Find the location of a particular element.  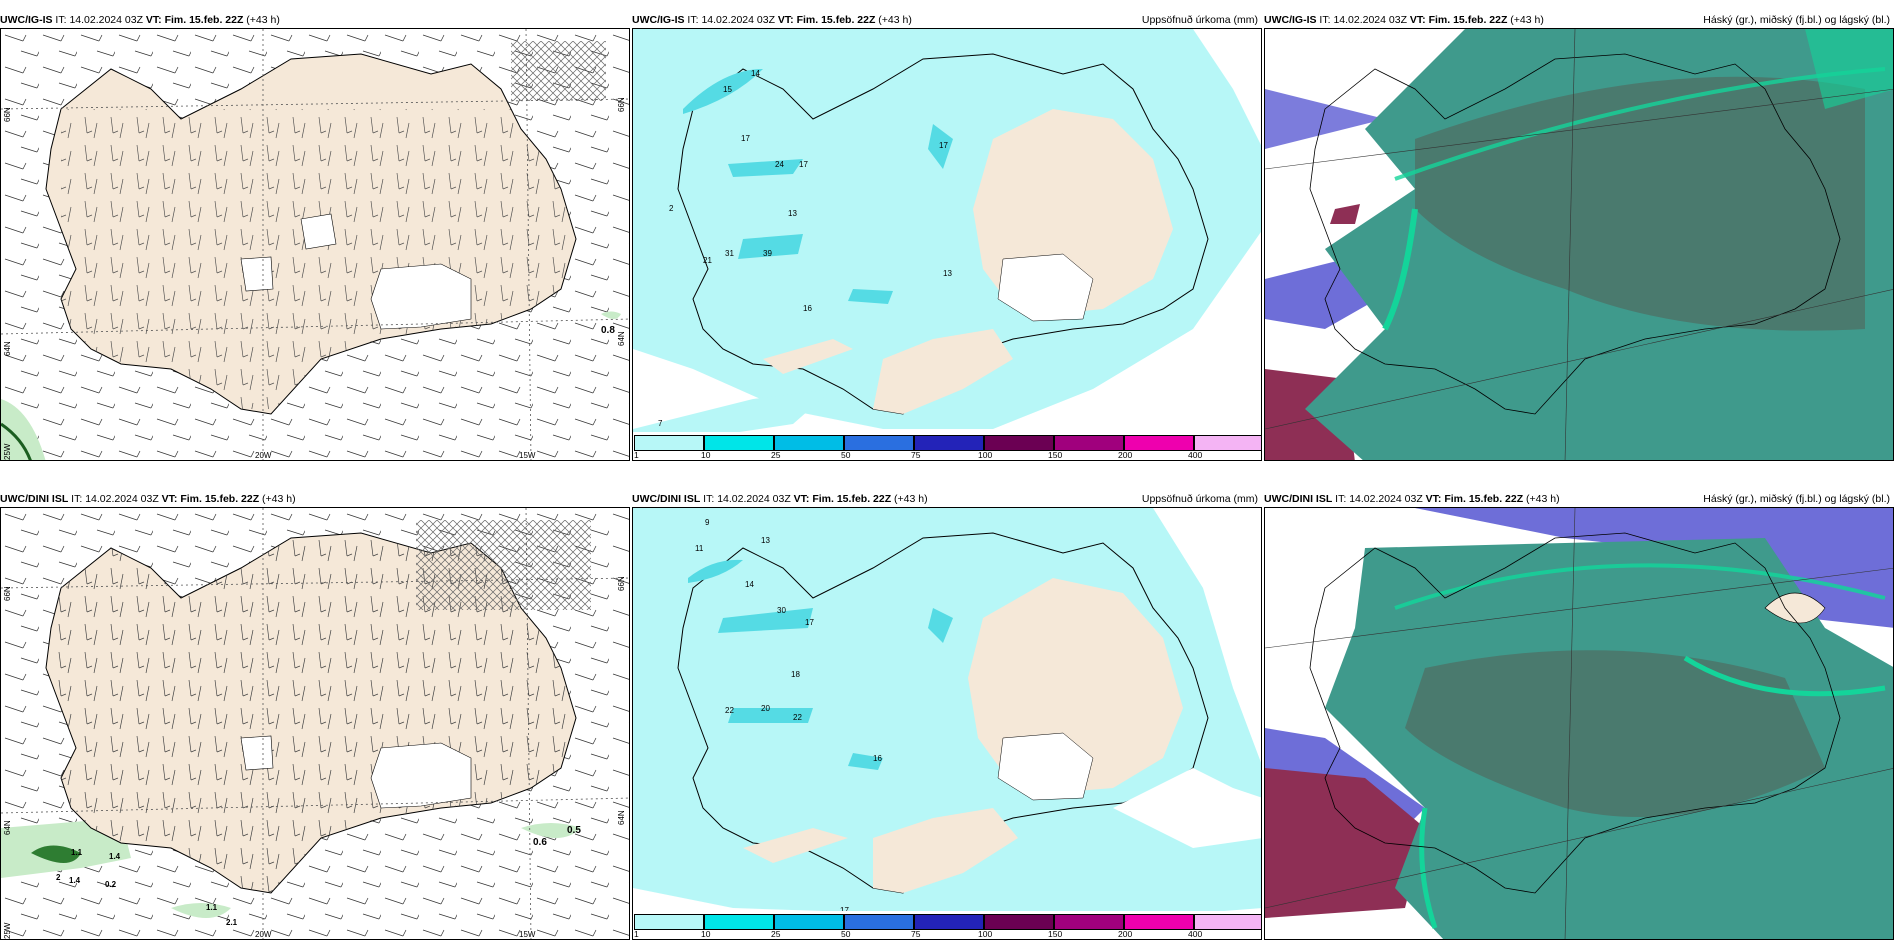

wind-value: 2 is located at coordinates (58, 877).